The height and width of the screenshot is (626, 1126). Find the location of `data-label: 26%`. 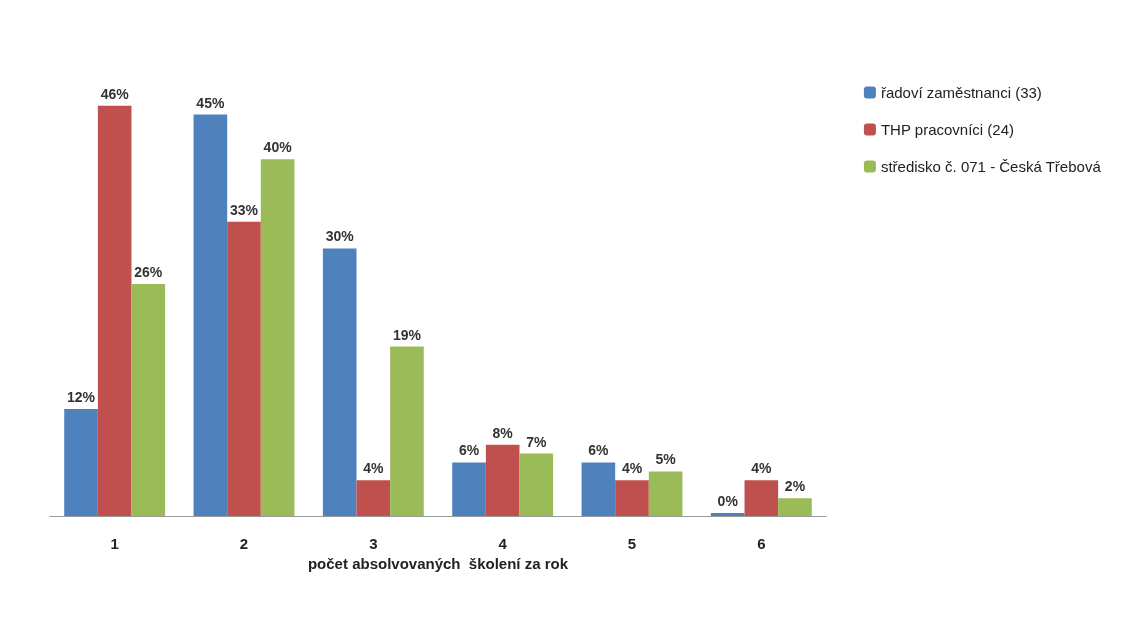

data-label: 26% is located at coordinates (148, 272).